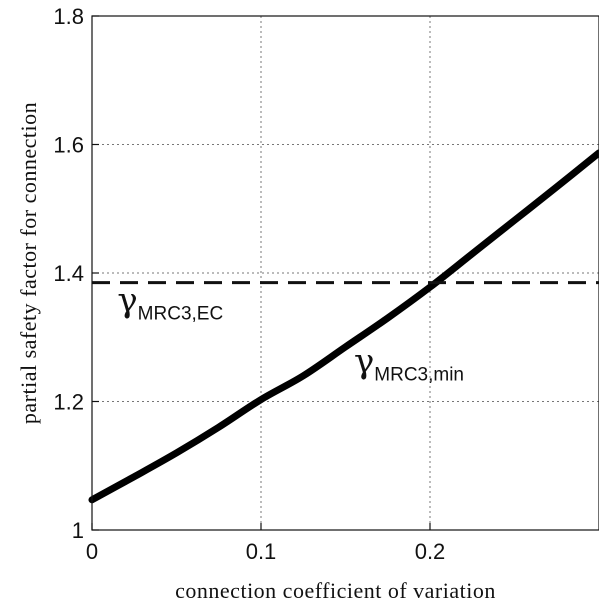  I want to click on y-ticks: 1 1.2 1.4 1.6 1.8, so click(76, 273).